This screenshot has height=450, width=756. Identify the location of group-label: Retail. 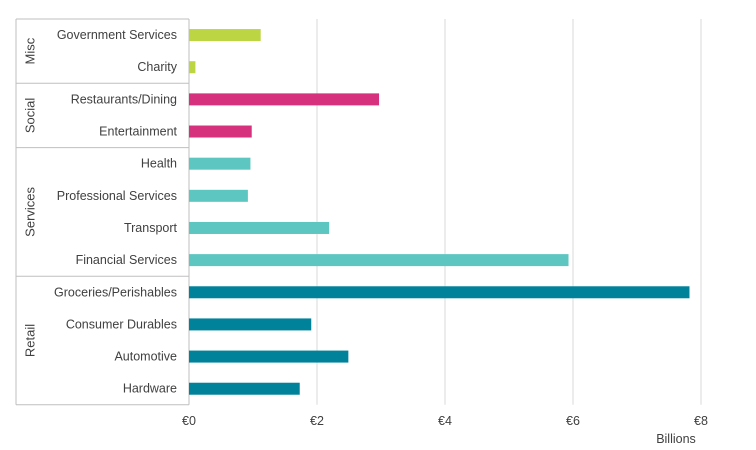
(30, 340).